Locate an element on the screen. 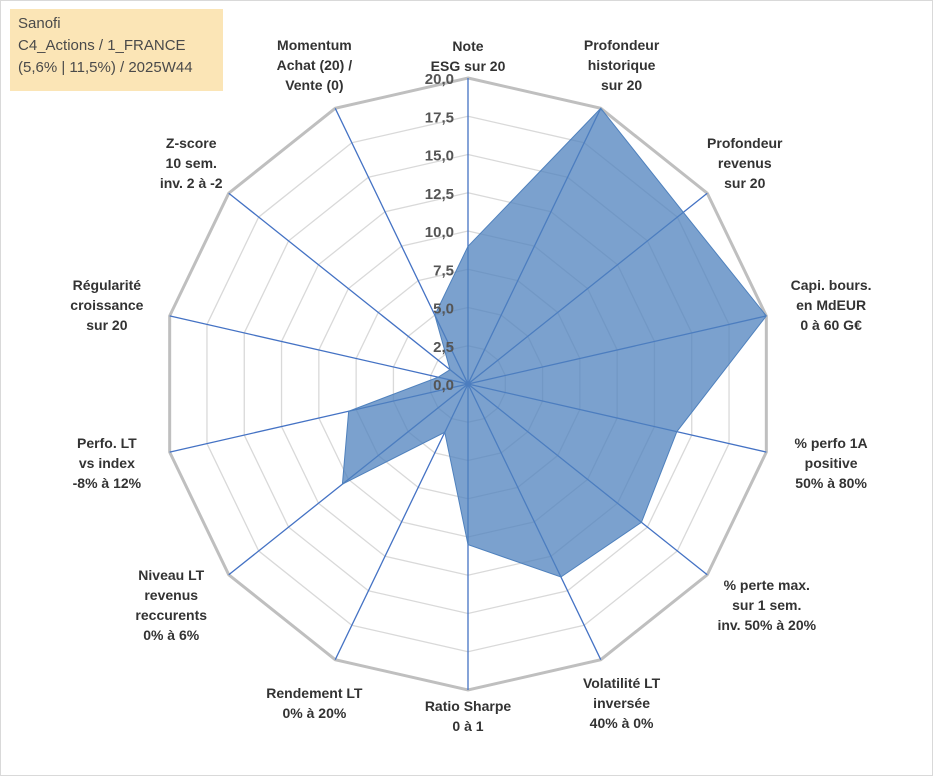  axis-label-line: Volatilité LT is located at coordinates (621, 682).